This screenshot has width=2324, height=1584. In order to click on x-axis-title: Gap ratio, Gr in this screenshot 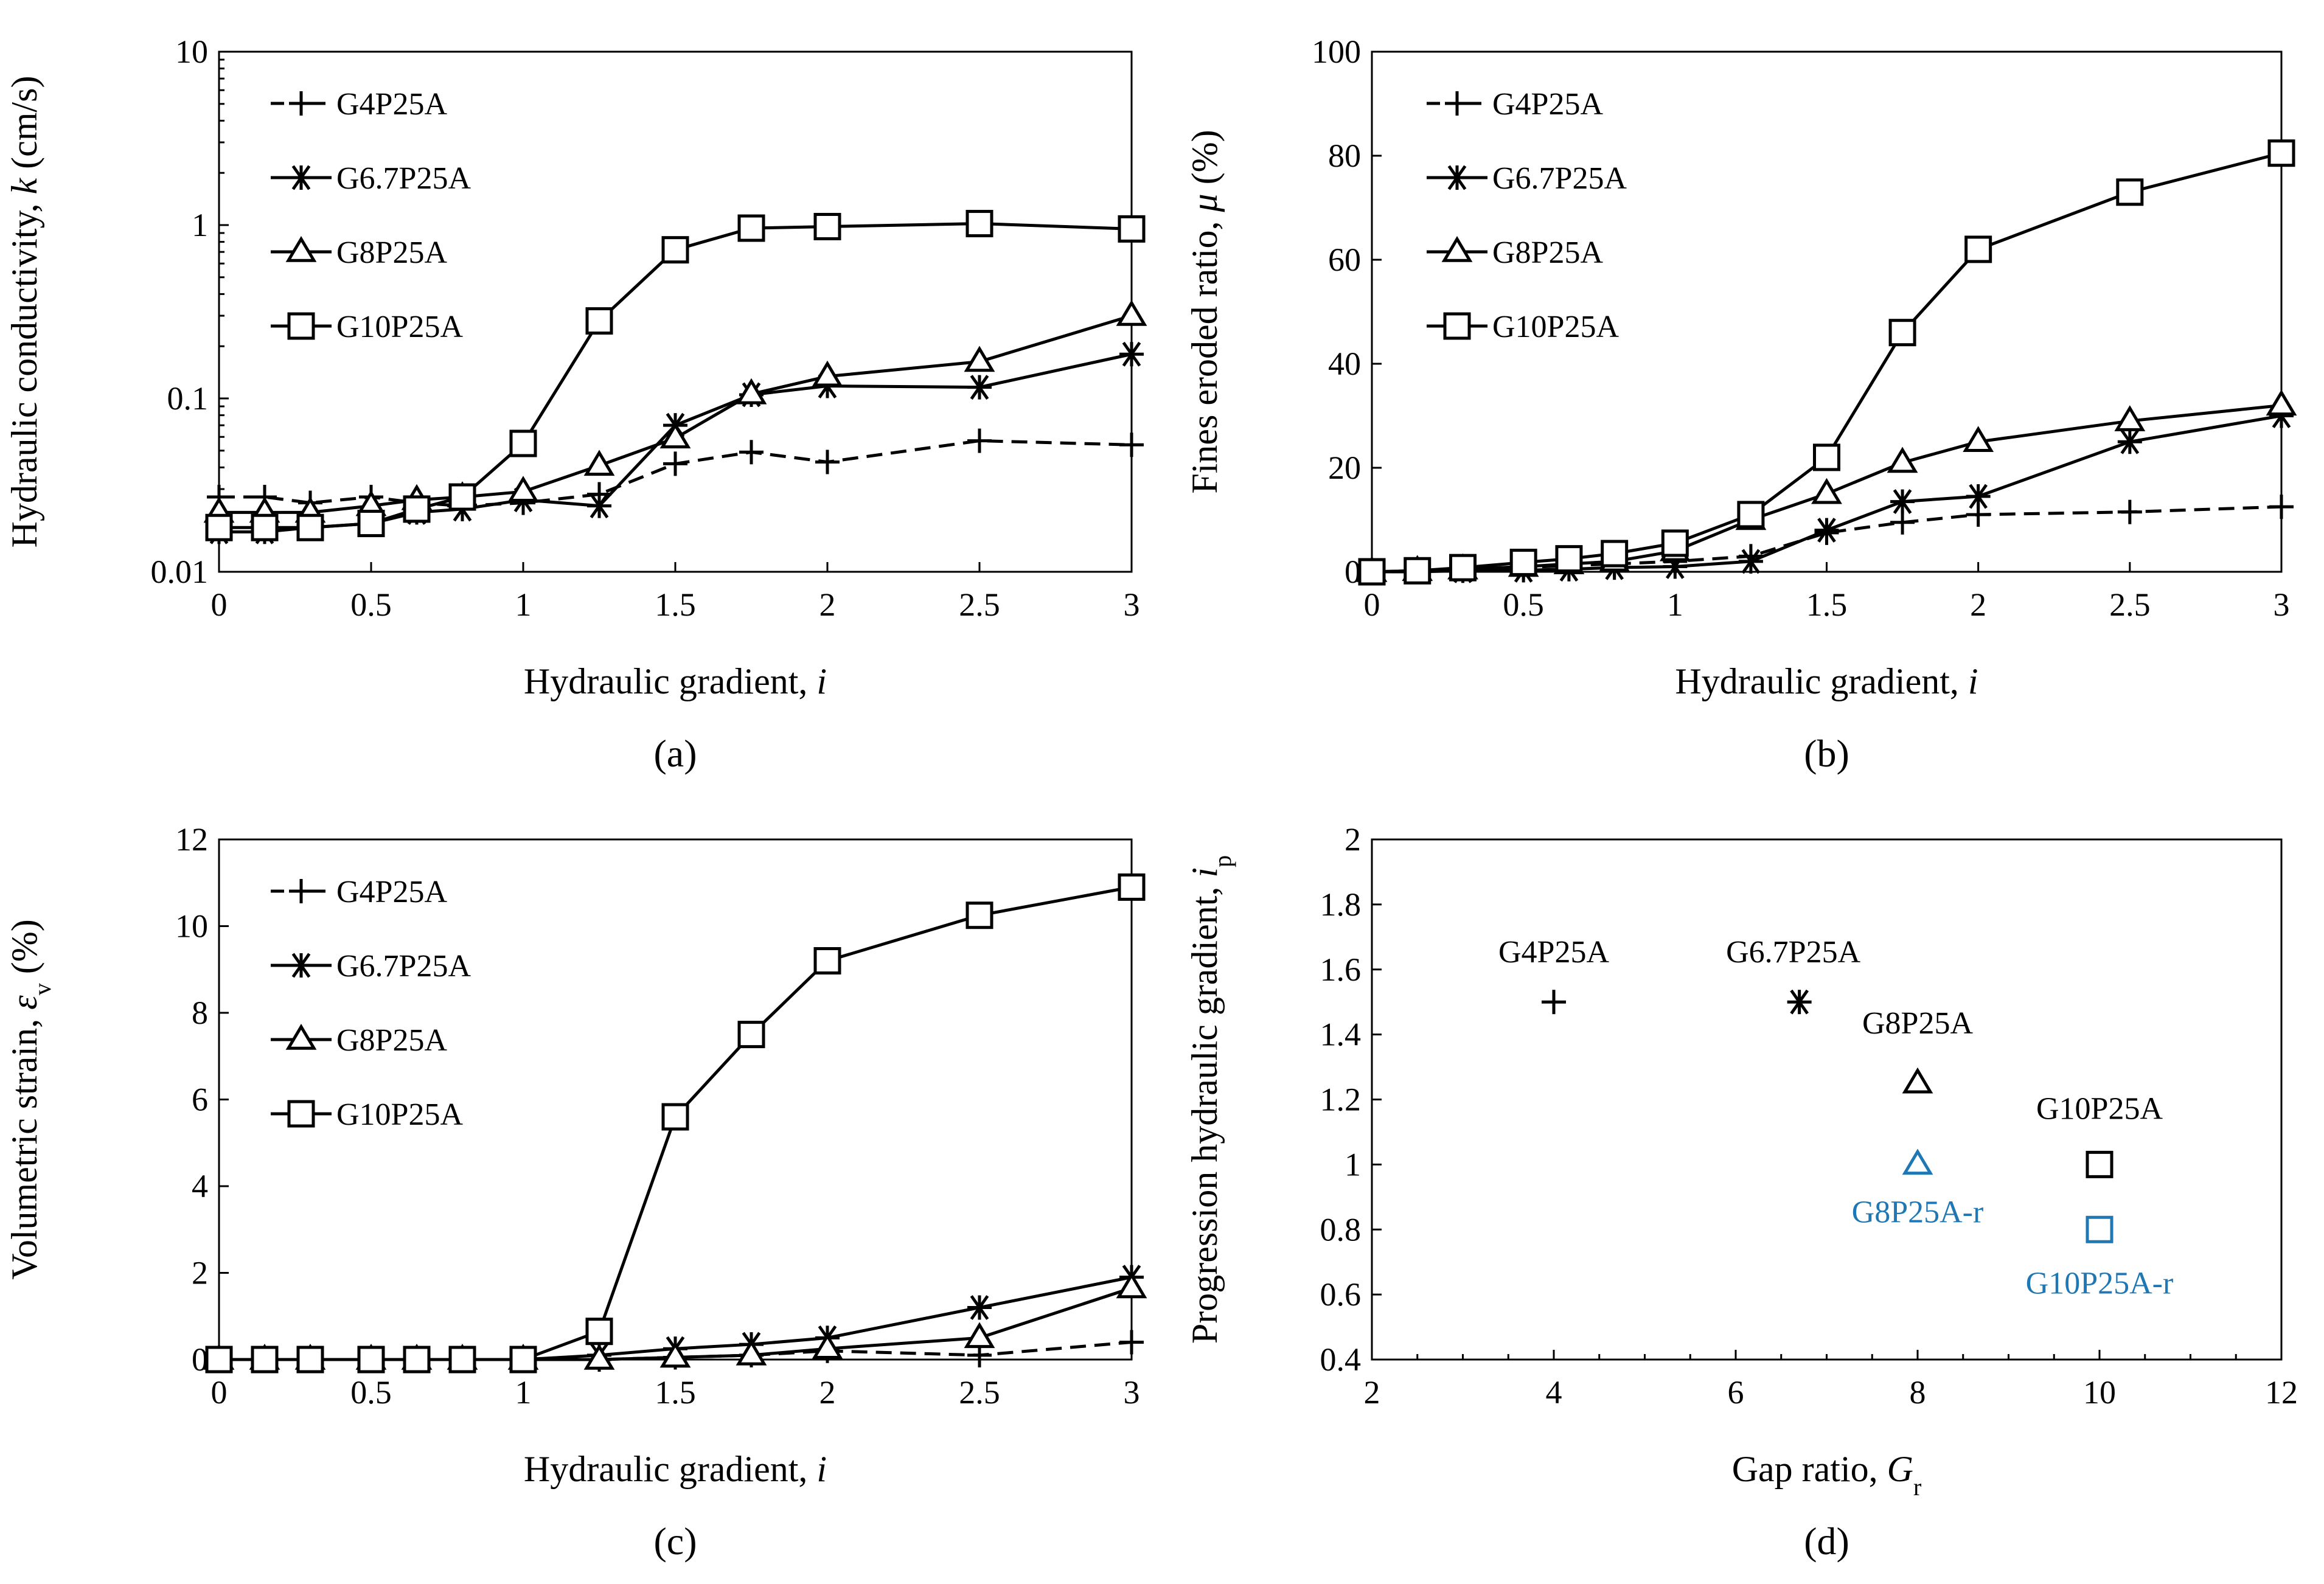, I will do `click(1827, 1475)`.